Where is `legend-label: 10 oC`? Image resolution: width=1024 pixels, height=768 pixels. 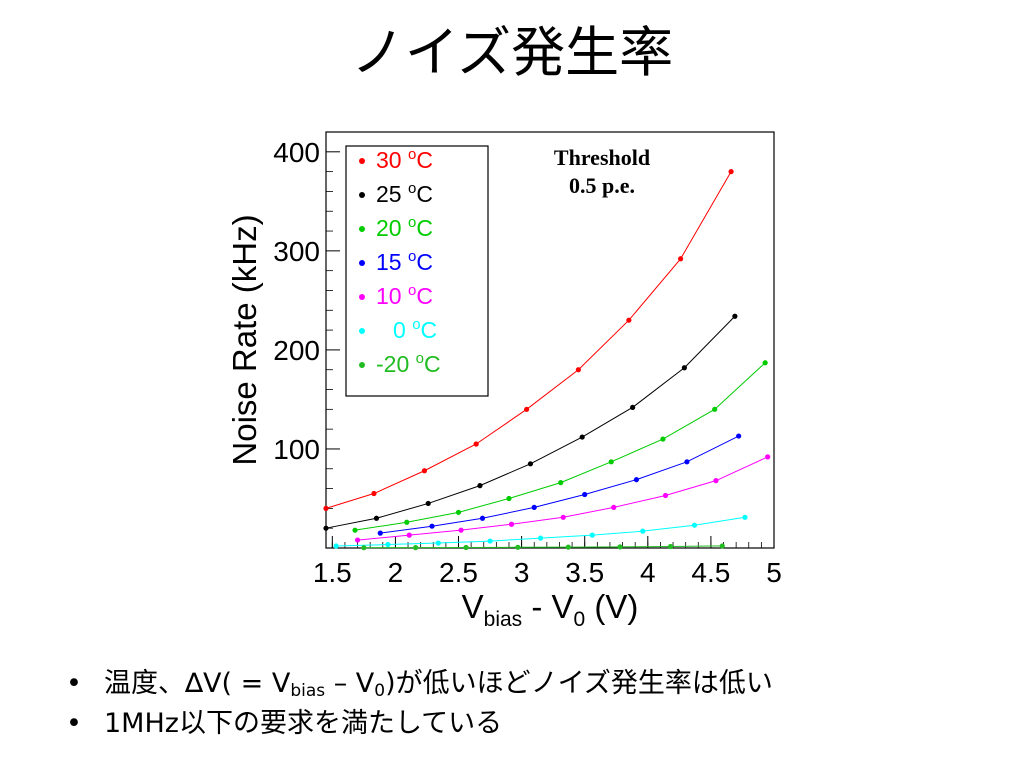
legend-label: 10 oC is located at coordinates (404, 295).